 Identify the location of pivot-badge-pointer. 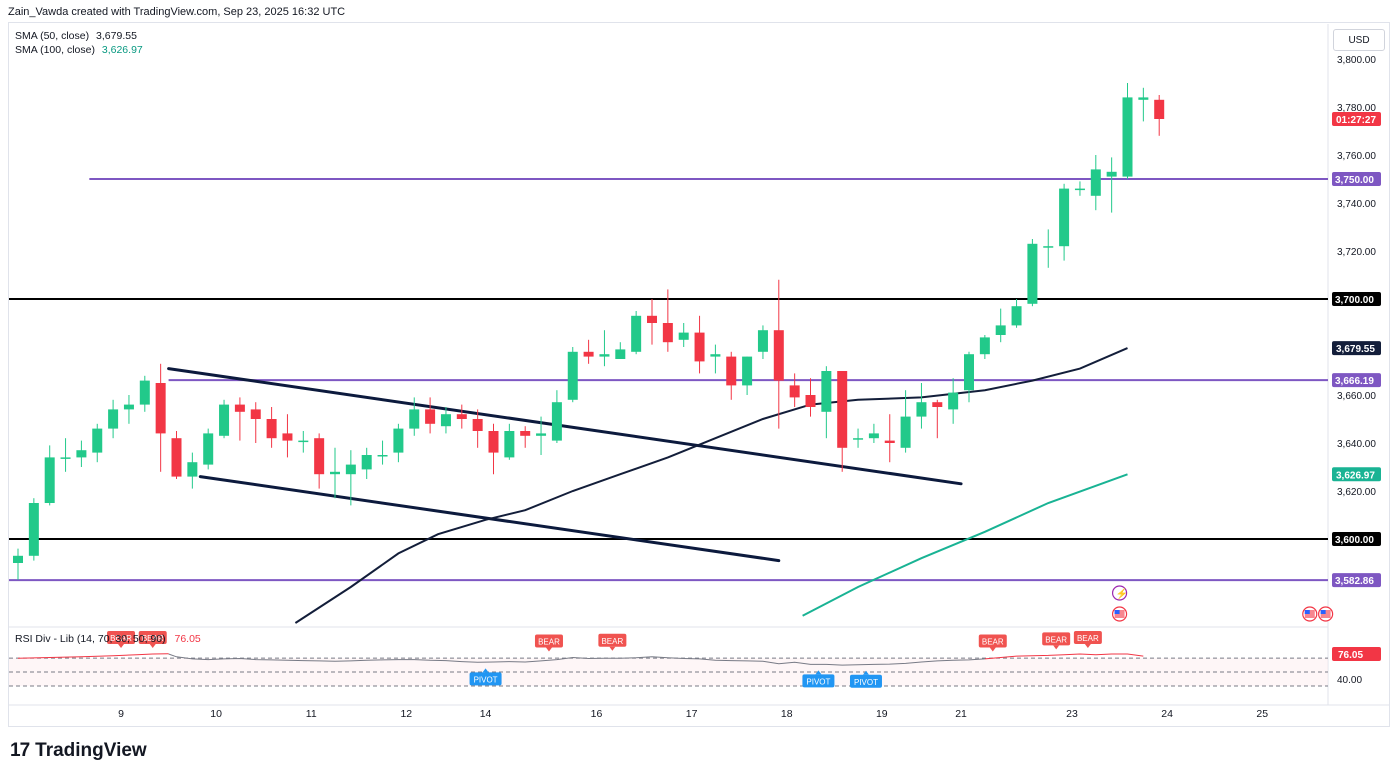
(865, 672).